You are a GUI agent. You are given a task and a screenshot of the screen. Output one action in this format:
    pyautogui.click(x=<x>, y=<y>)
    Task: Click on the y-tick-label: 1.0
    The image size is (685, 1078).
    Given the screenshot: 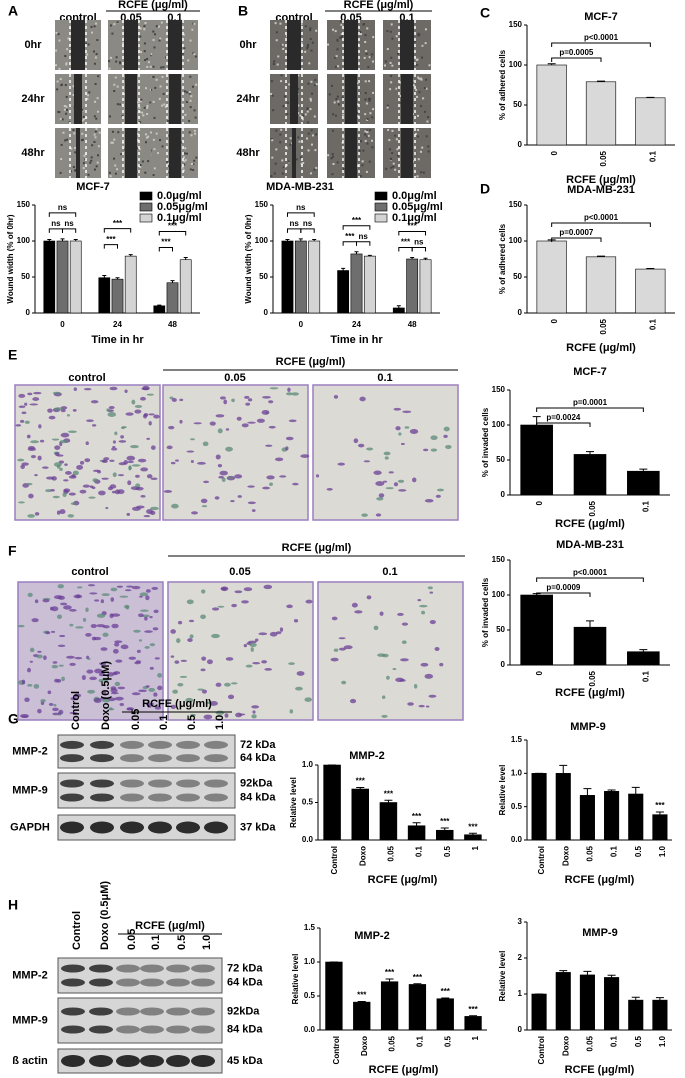 What is the action you would take?
    pyautogui.click(x=308, y=764)
    